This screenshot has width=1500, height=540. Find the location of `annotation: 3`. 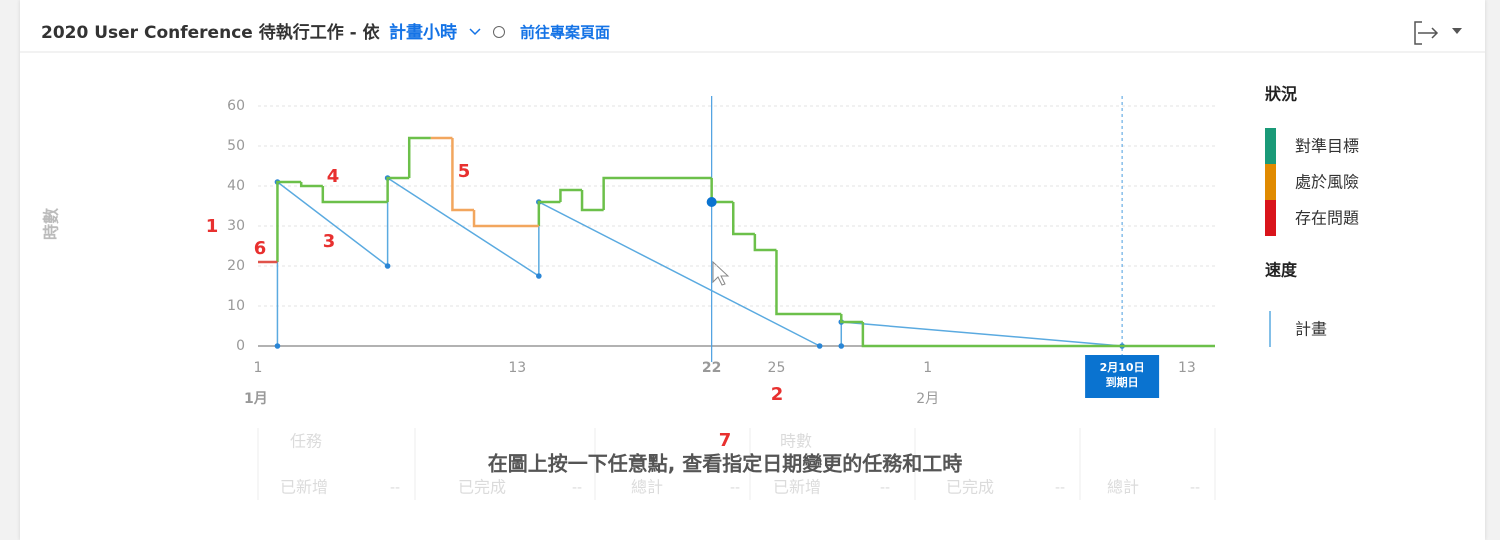

annotation: 3 is located at coordinates (329, 241).